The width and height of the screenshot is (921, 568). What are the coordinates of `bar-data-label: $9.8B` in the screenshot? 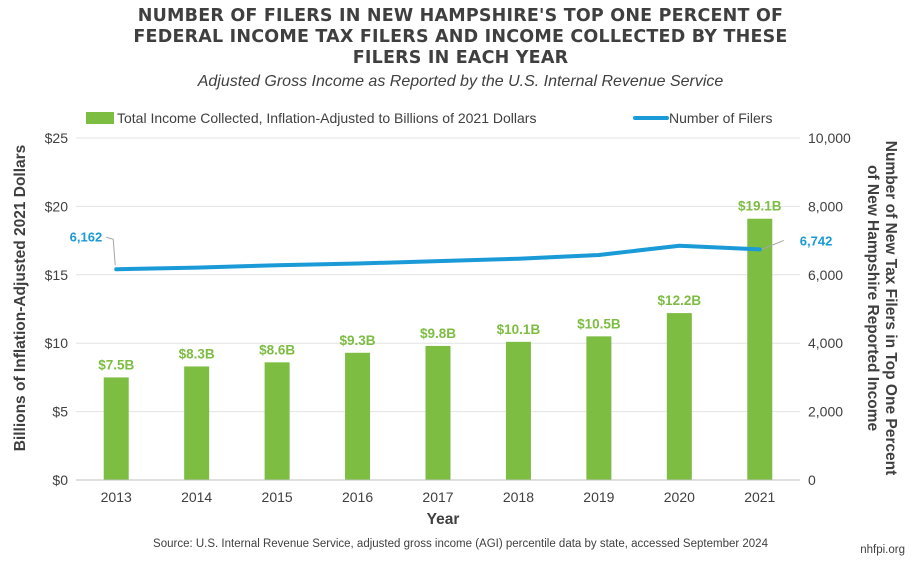 It's located at (438, 333).